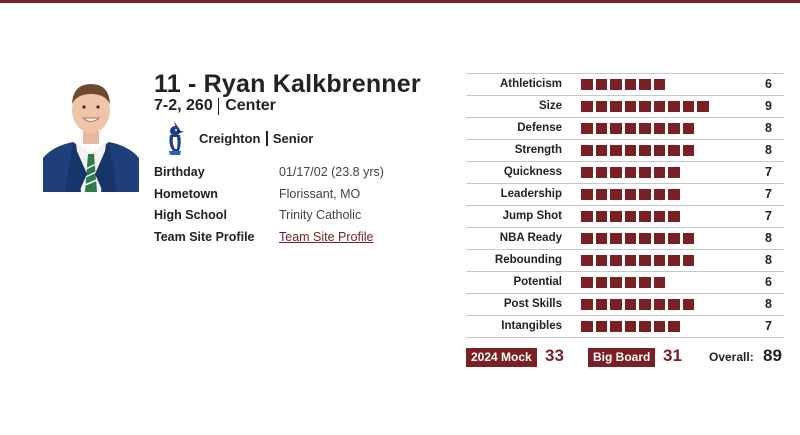  I want to click on player-position: Center, so click(250, 105).